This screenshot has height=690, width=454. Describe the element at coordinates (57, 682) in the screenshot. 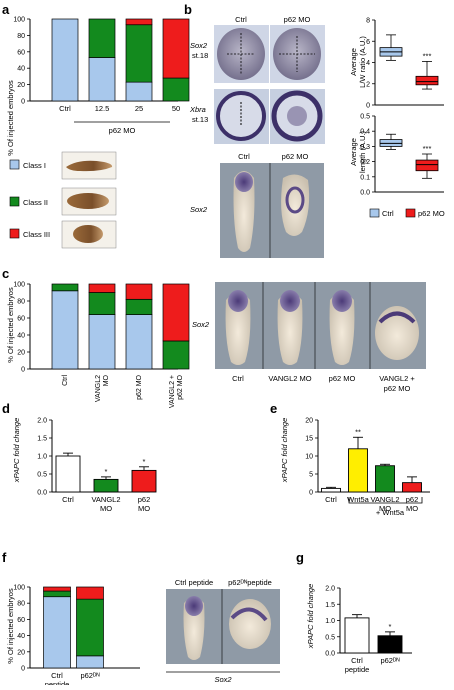

I see `f-xtick-label-line2: peptide` at that location.